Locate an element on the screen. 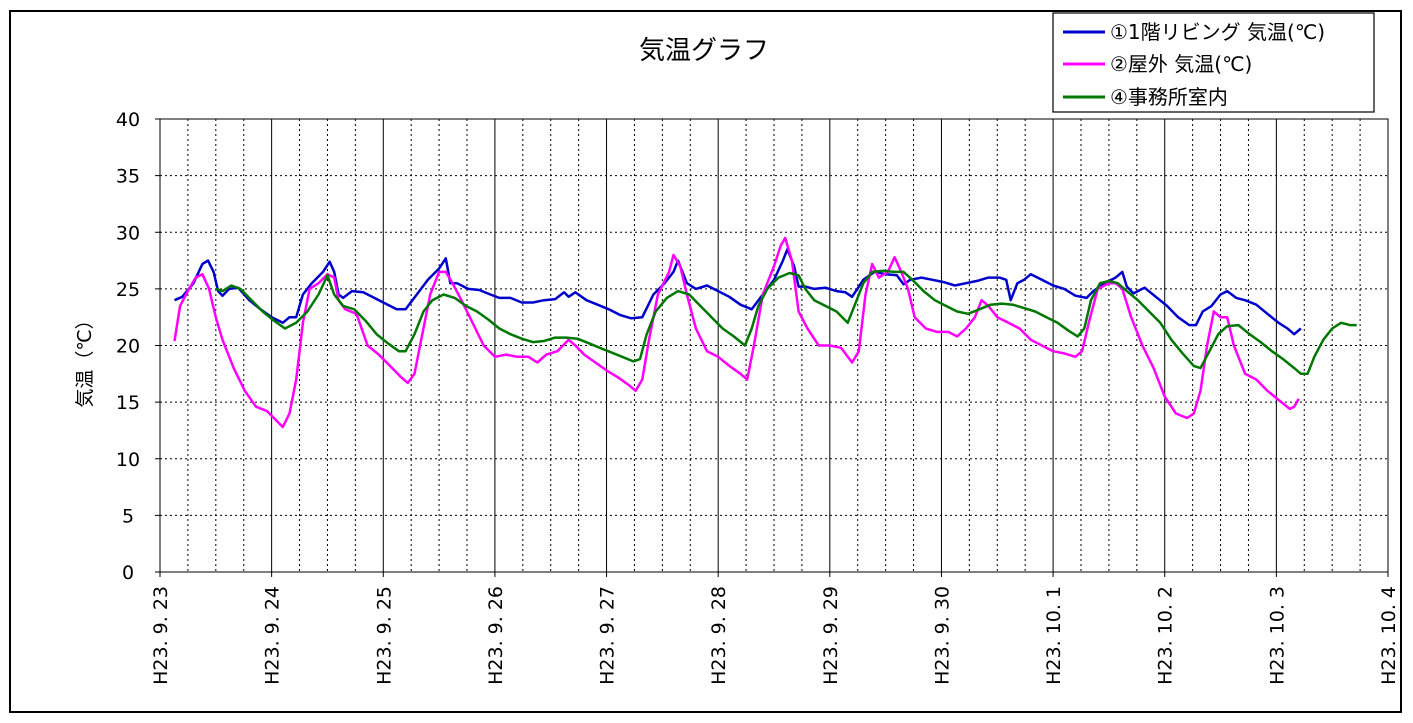 Image resolution: width=1413 pixels, height=723 pixels. x-tick-label: H23. 9. 28 is located at coordinates (719, 635).